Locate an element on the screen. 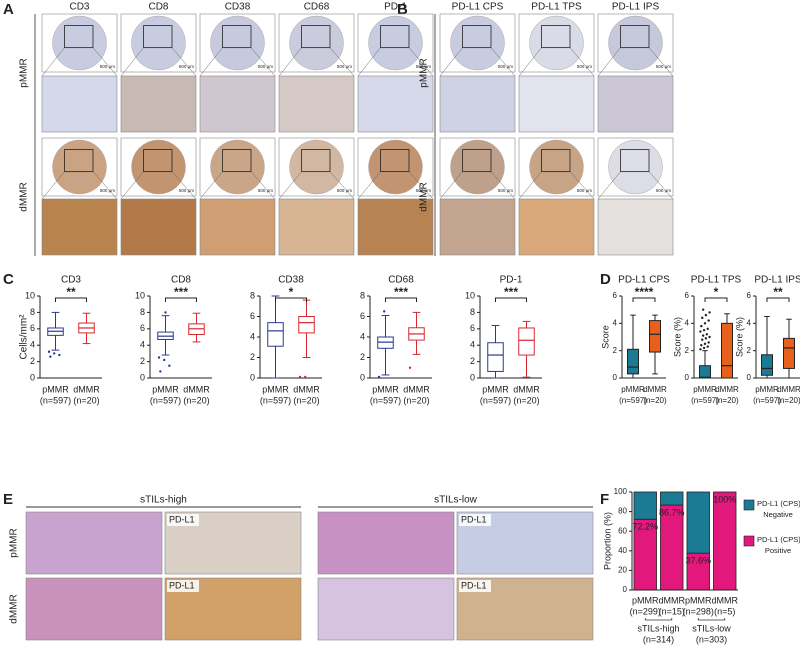  chart-title: CD8 is located at coordinates (181, 280).